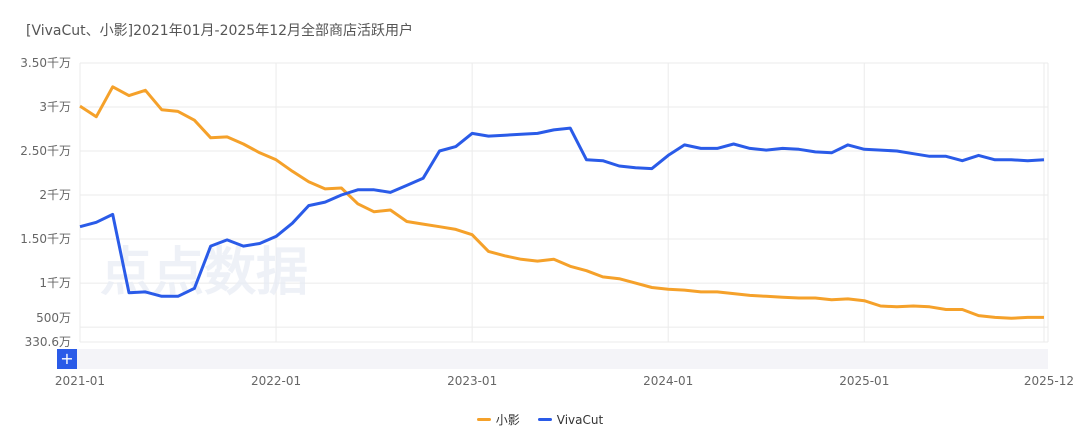 This screenshot has height=440, width=1080. What do you see at coordinates (55, 107) in the screenshot?
I see `y-tick-label: 3千万` at bounding box center [55, 107].